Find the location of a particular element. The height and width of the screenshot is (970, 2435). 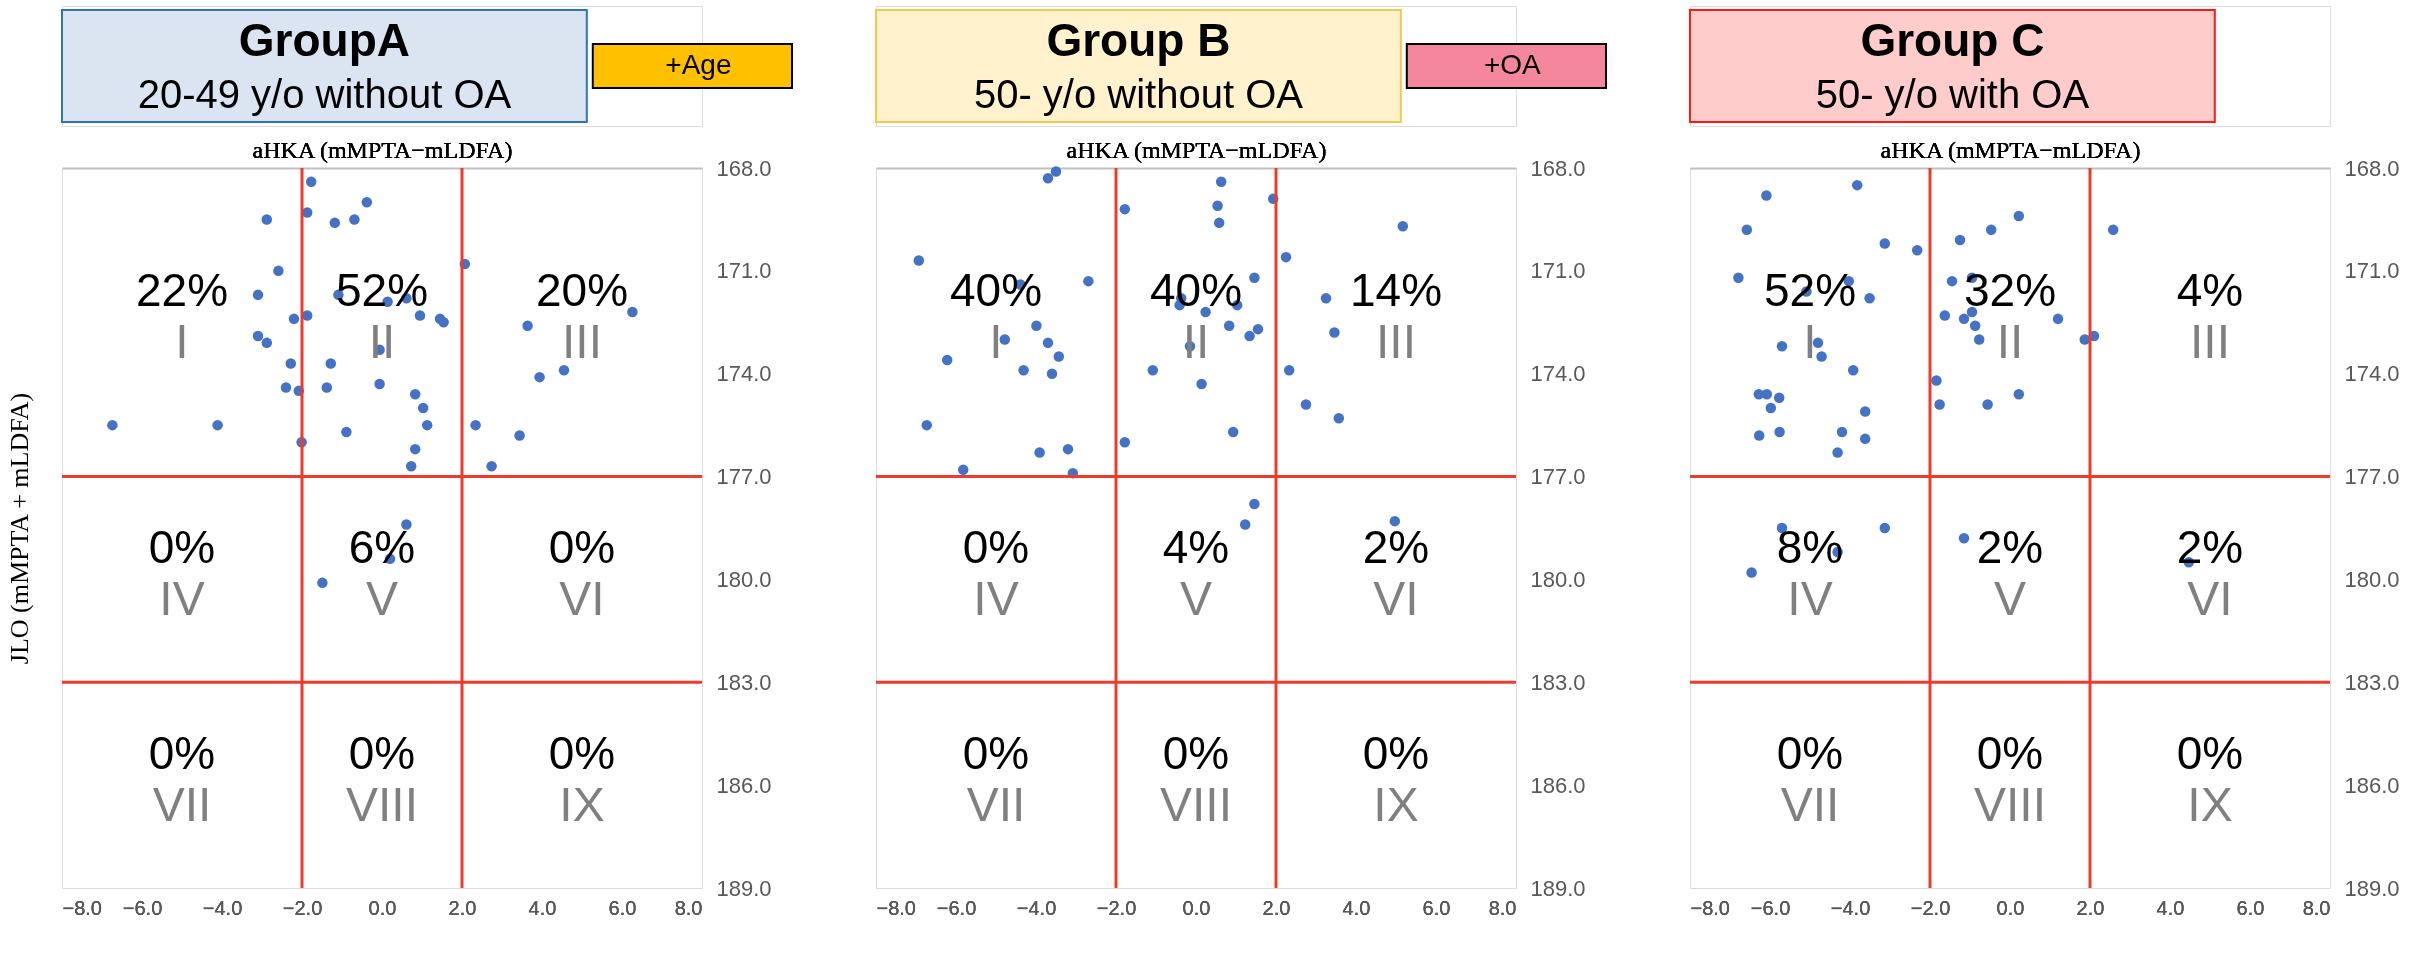

annotation: 14% is located at coordinates (1396, 290).